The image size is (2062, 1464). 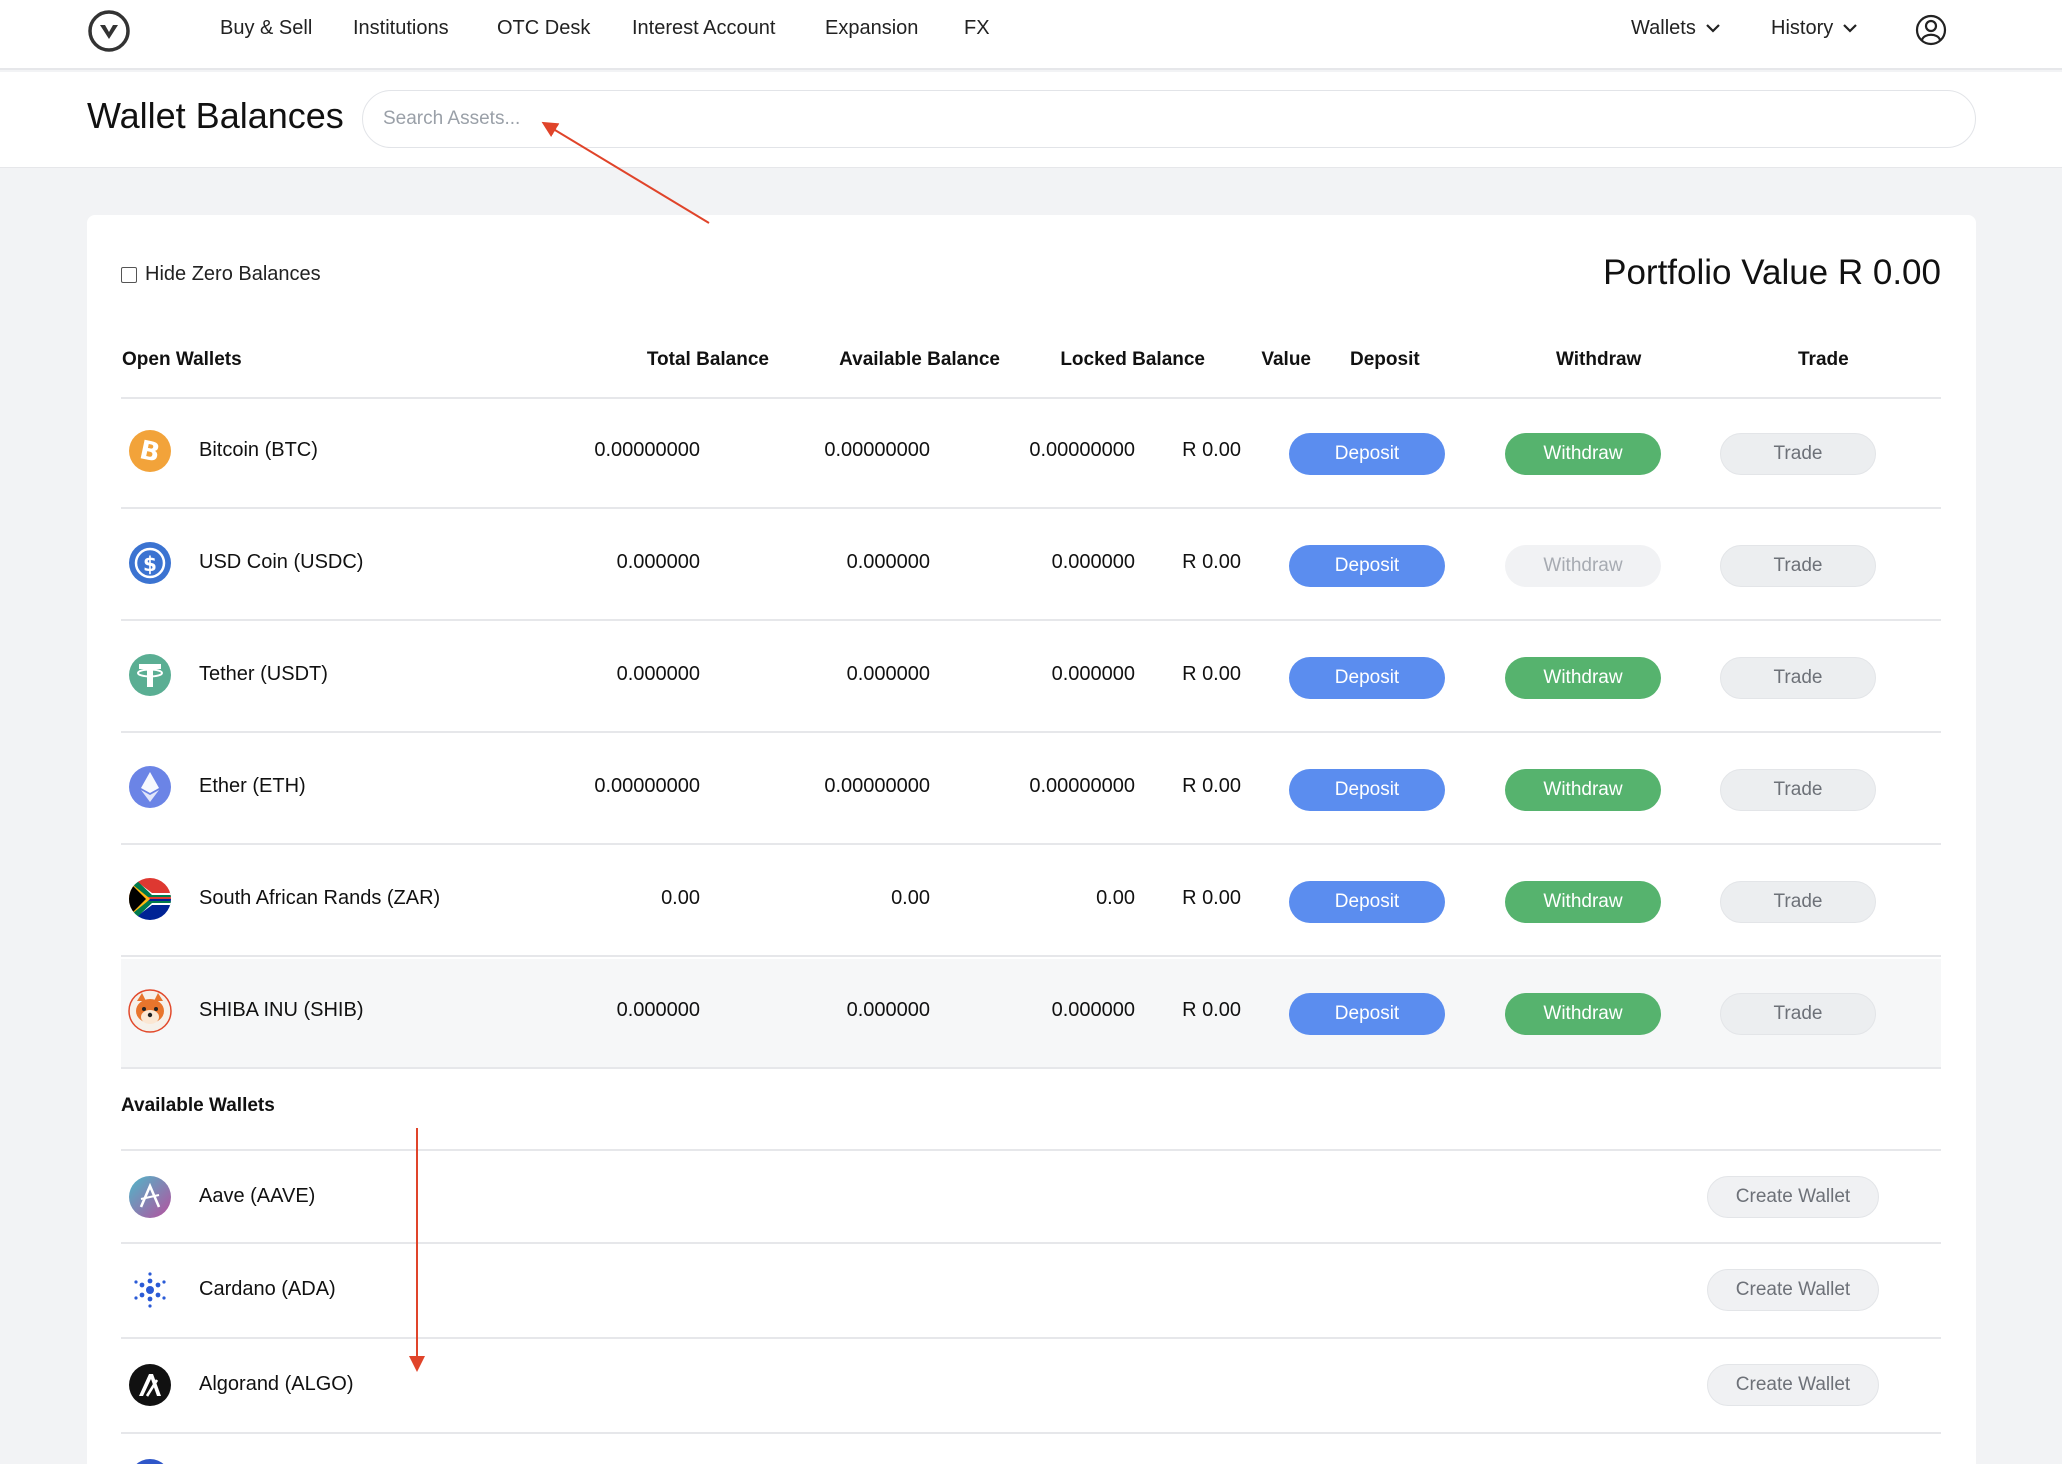 I want to click on algorand-icon, so click(x=150, y=1385).